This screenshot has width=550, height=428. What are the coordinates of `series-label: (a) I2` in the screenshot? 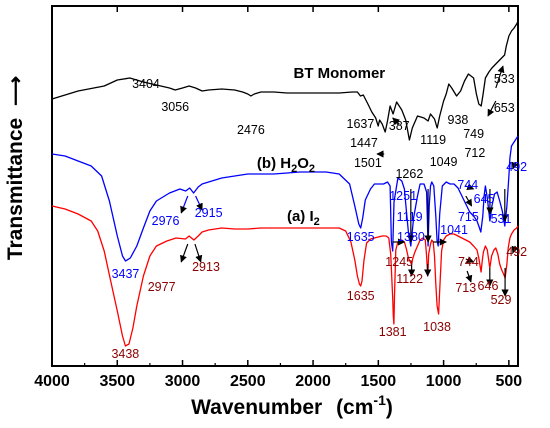 It's located at (303, 218).